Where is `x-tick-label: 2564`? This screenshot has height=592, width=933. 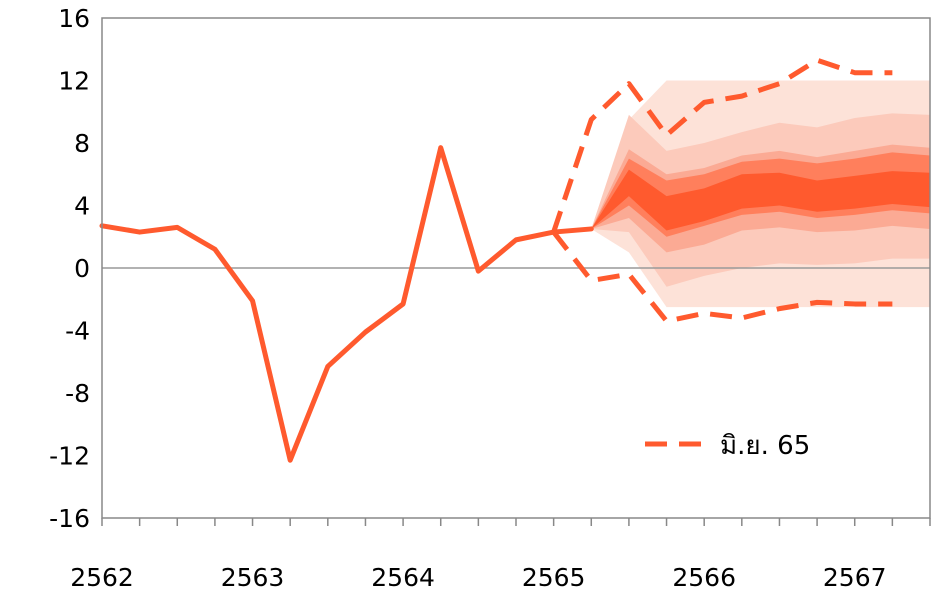
x-tick-label: 2564 is located at coordinates (403, 577).